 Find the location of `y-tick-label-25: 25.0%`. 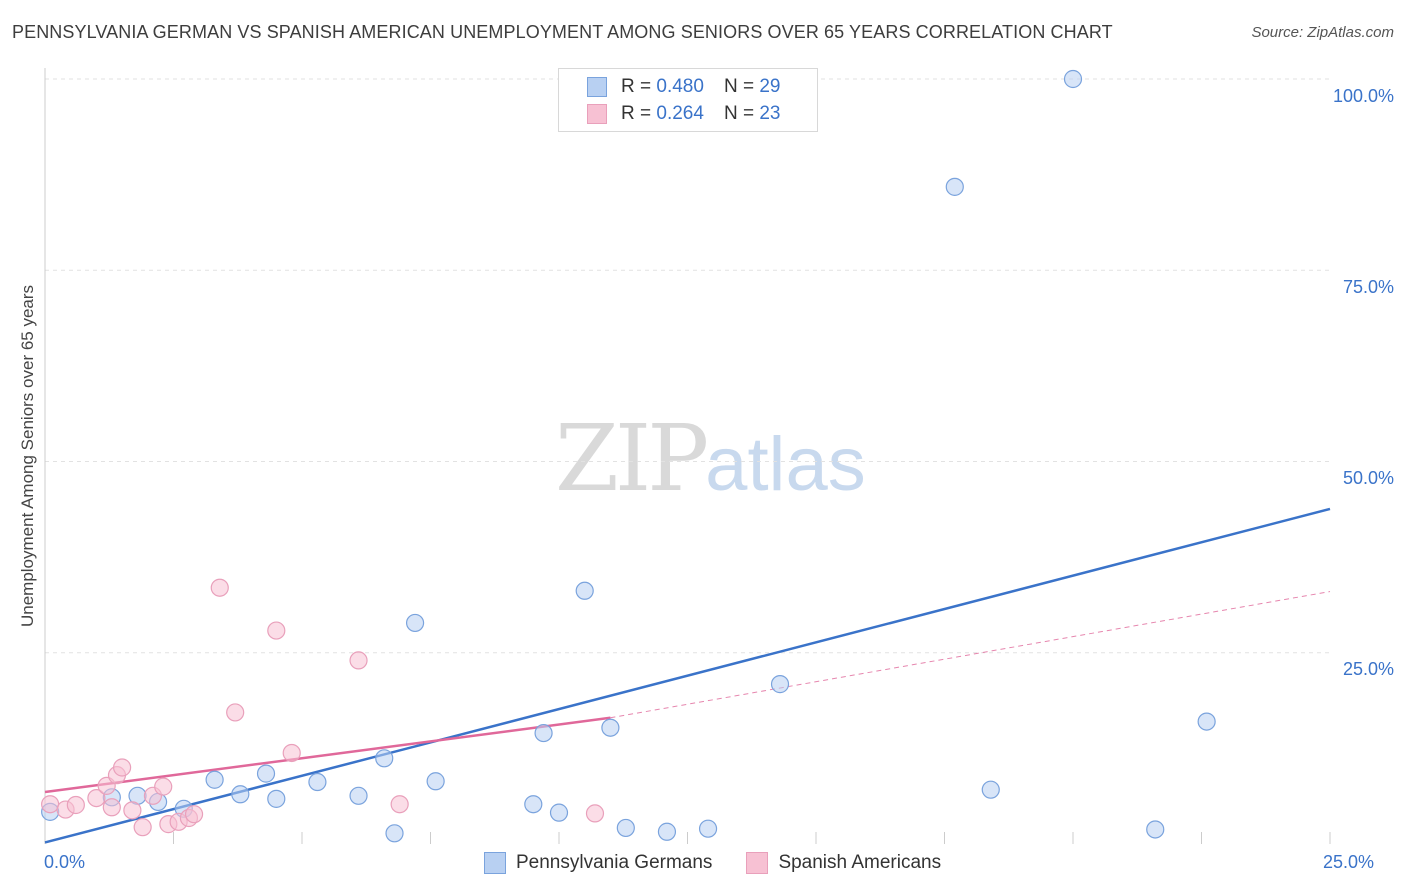

y-tick-label-25: 25.0% is located at coordinates (1368, 669).